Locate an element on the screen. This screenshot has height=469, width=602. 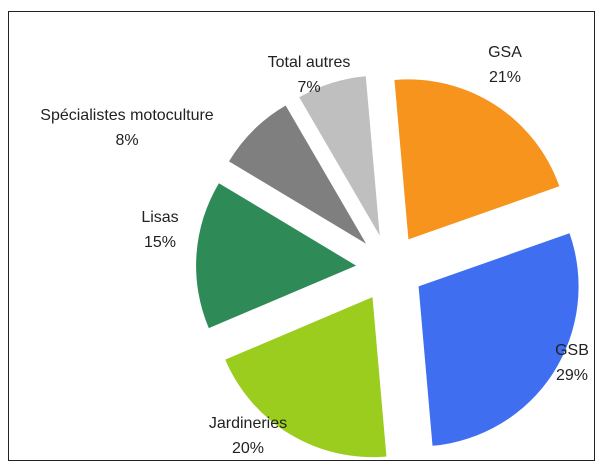
pie-slice-lisas is located at coordinates (276, 256).